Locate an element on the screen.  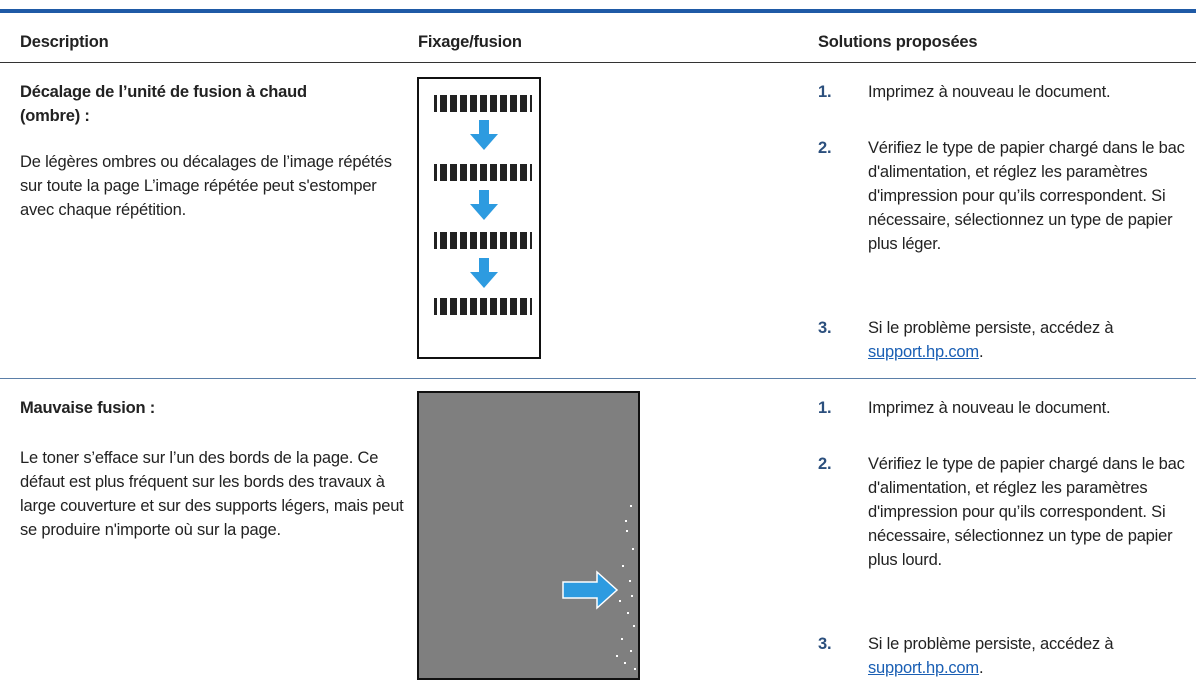
arrows is located at coordinates (484, 204).